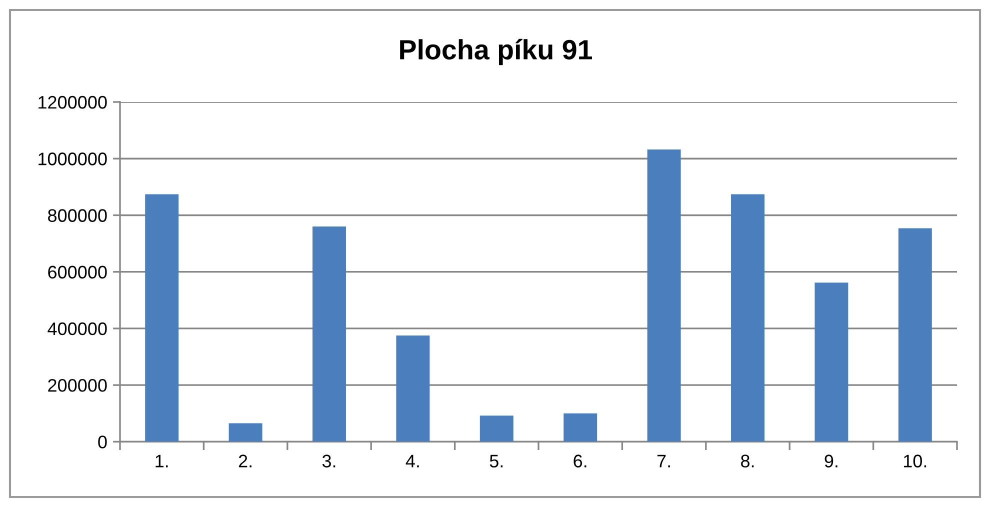  Describe the element at coordinates (77, 272) in the screenshot. I see `y-tick-label: 600000` at that location.